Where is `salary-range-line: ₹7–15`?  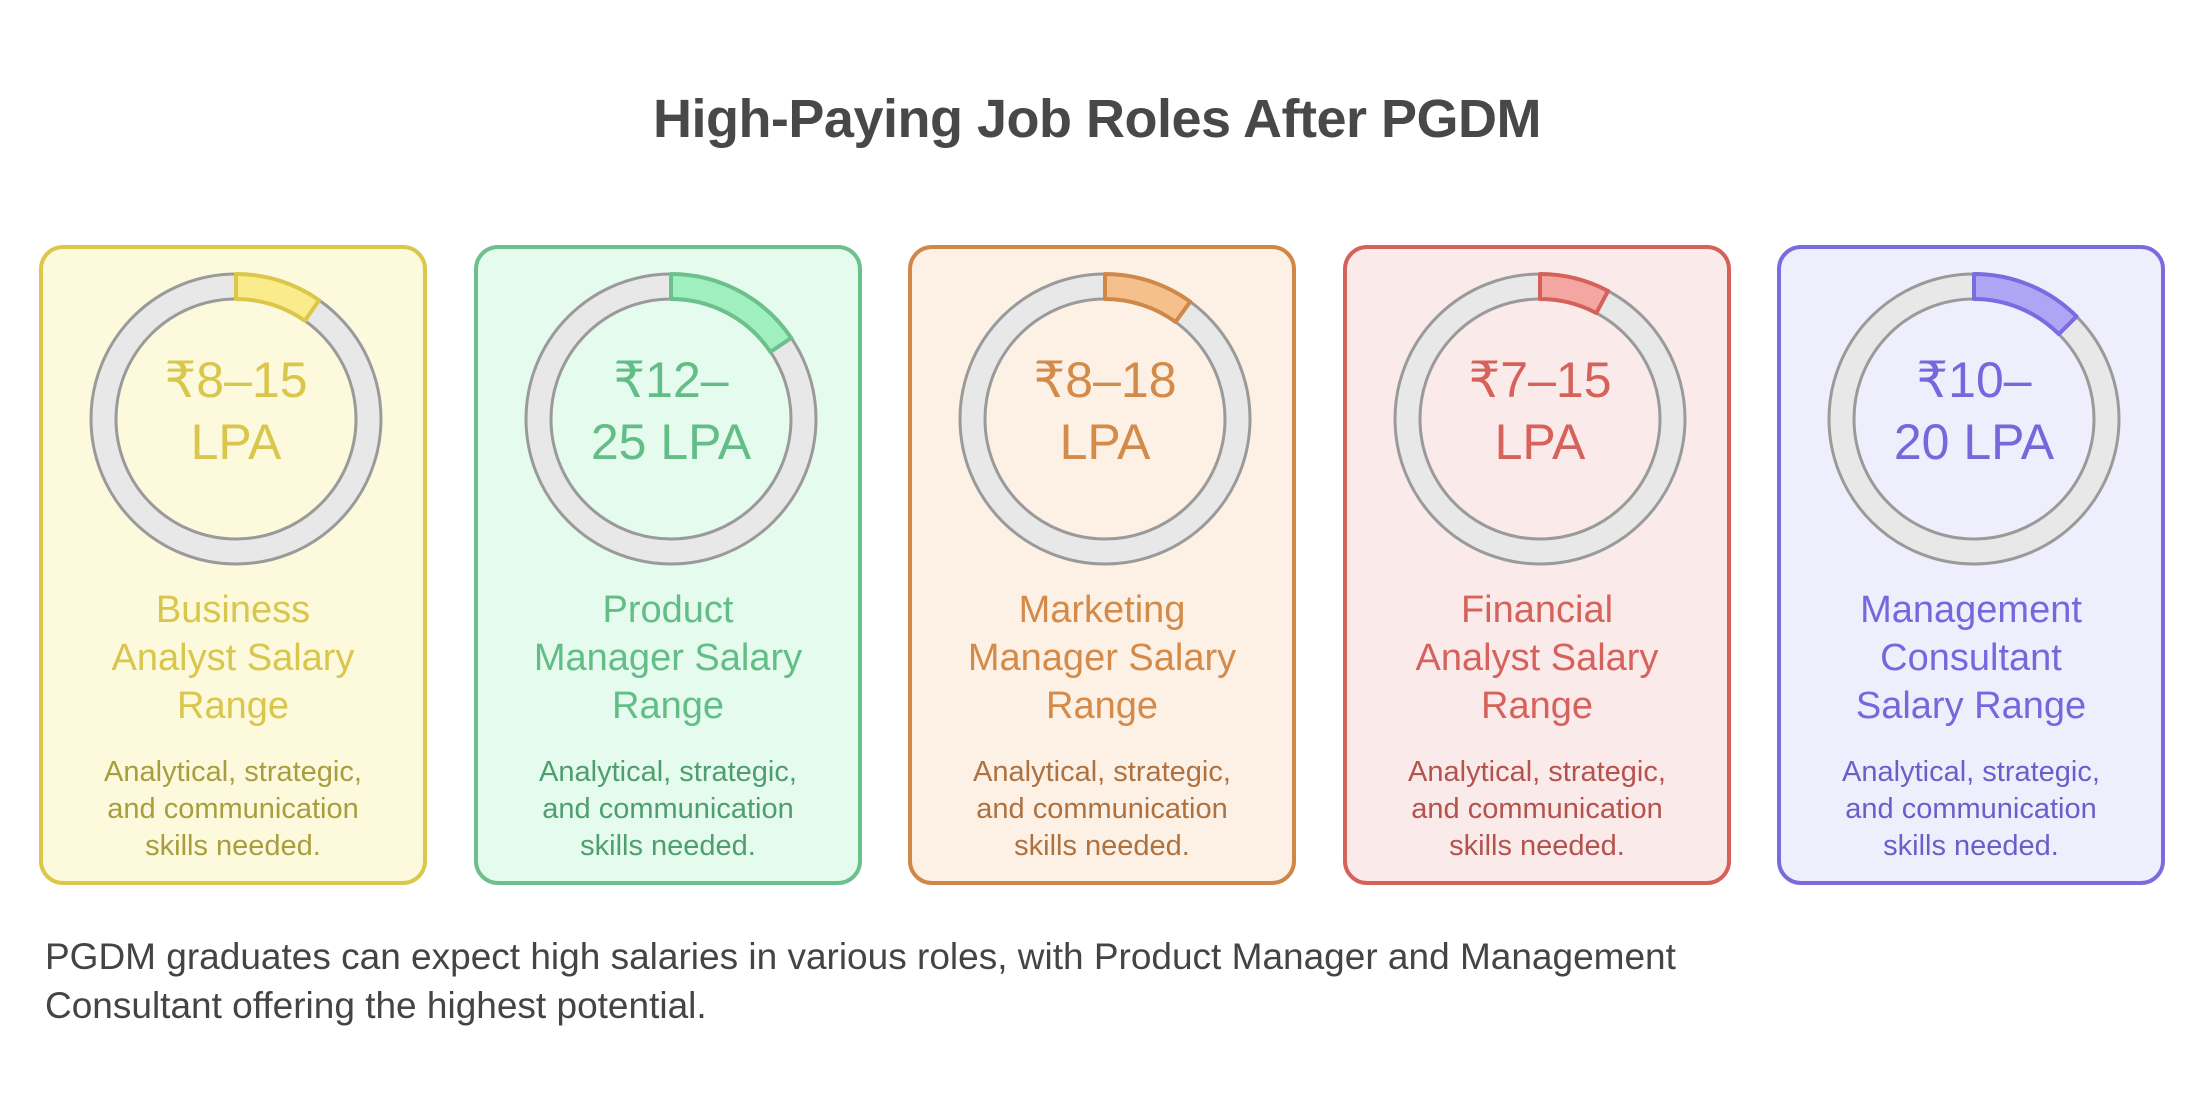
salary-range-line: ₹7–15 is located at coordinates (1540, 380).